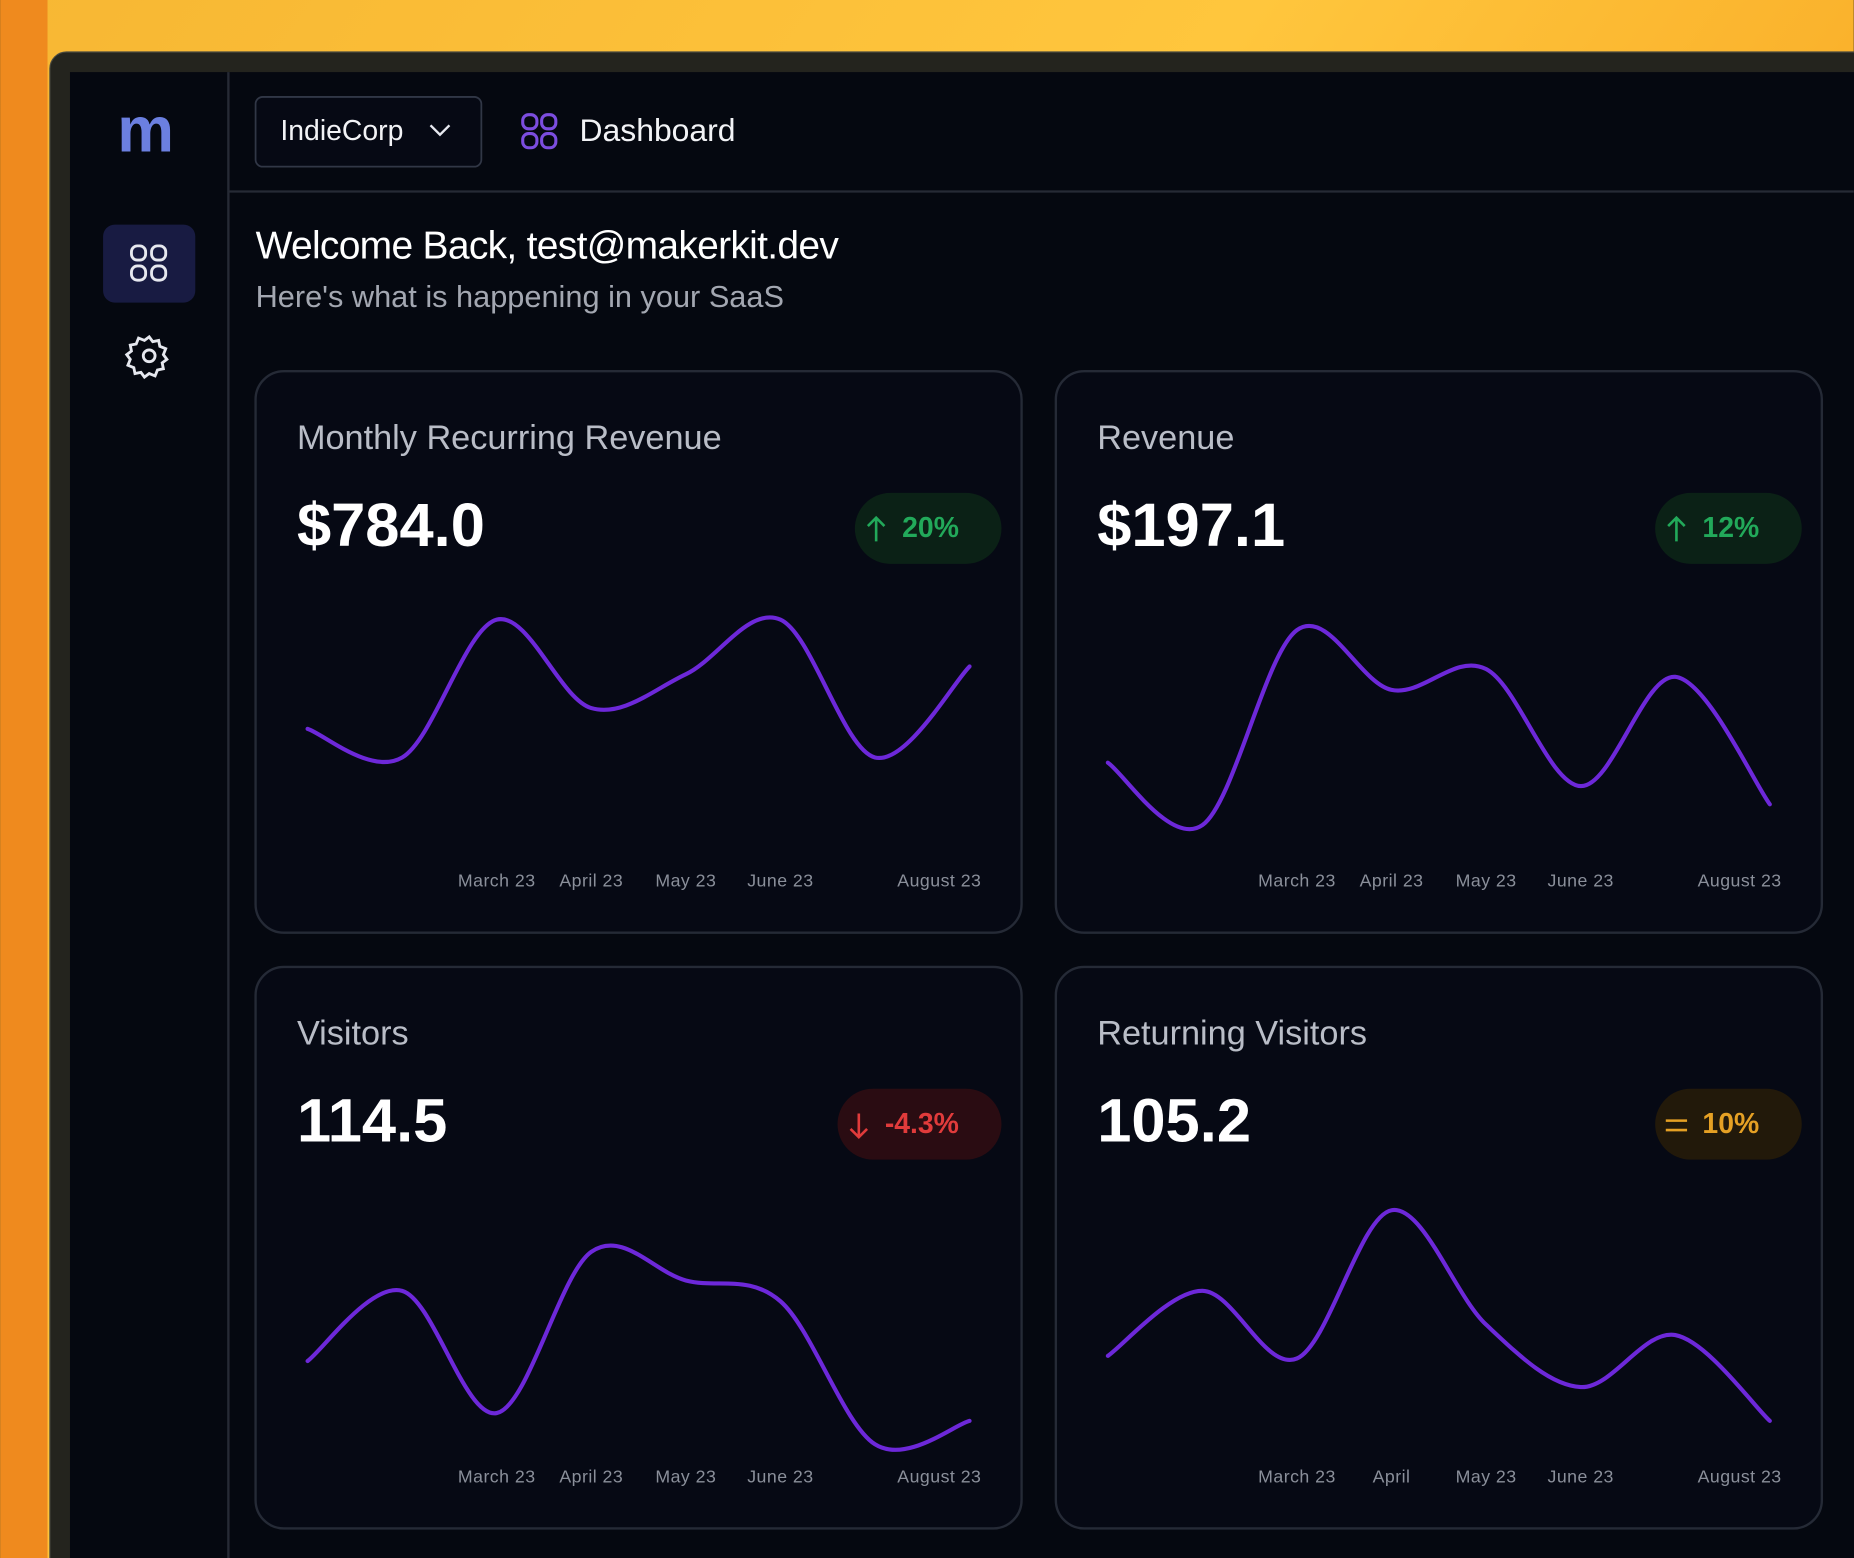  I want to click on change-badge: 10%, so click(1728, 1124).